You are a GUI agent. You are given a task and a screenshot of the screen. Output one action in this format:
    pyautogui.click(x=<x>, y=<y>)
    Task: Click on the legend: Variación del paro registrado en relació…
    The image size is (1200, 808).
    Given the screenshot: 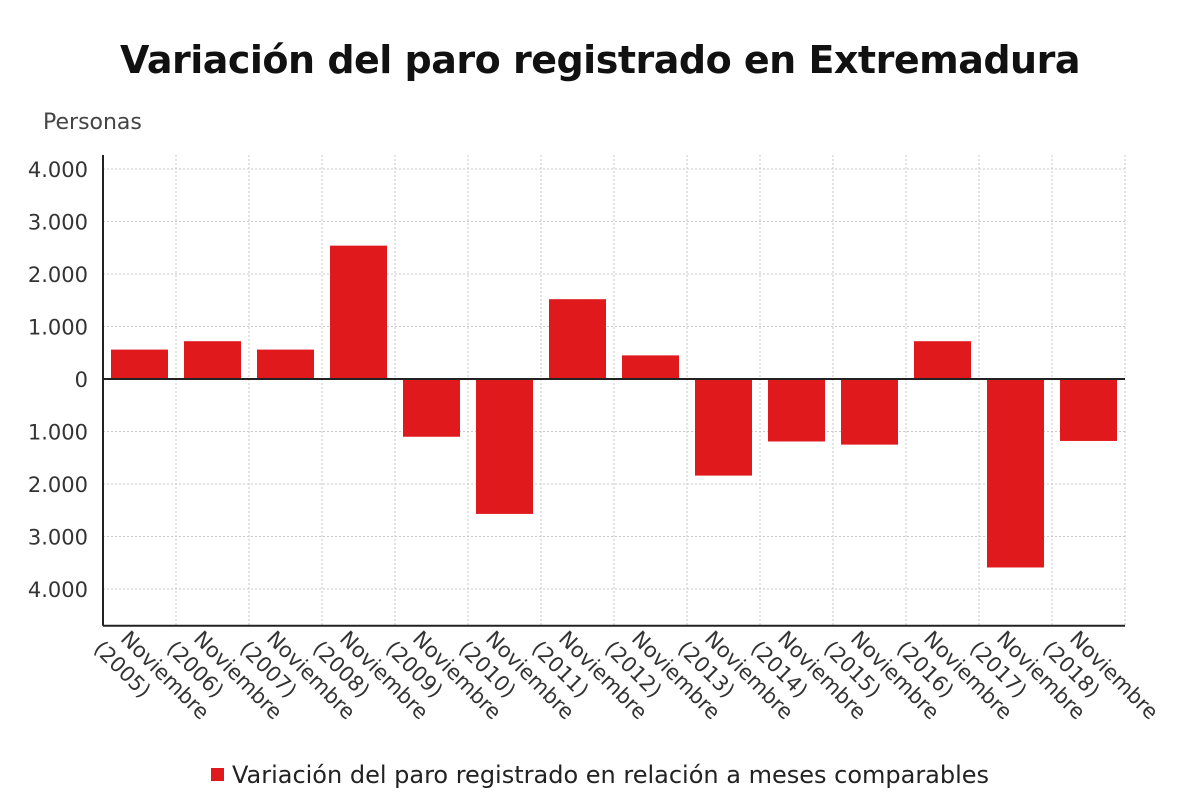 What is the action you would take?
    pyautogui.click(x=600, y=775)
    